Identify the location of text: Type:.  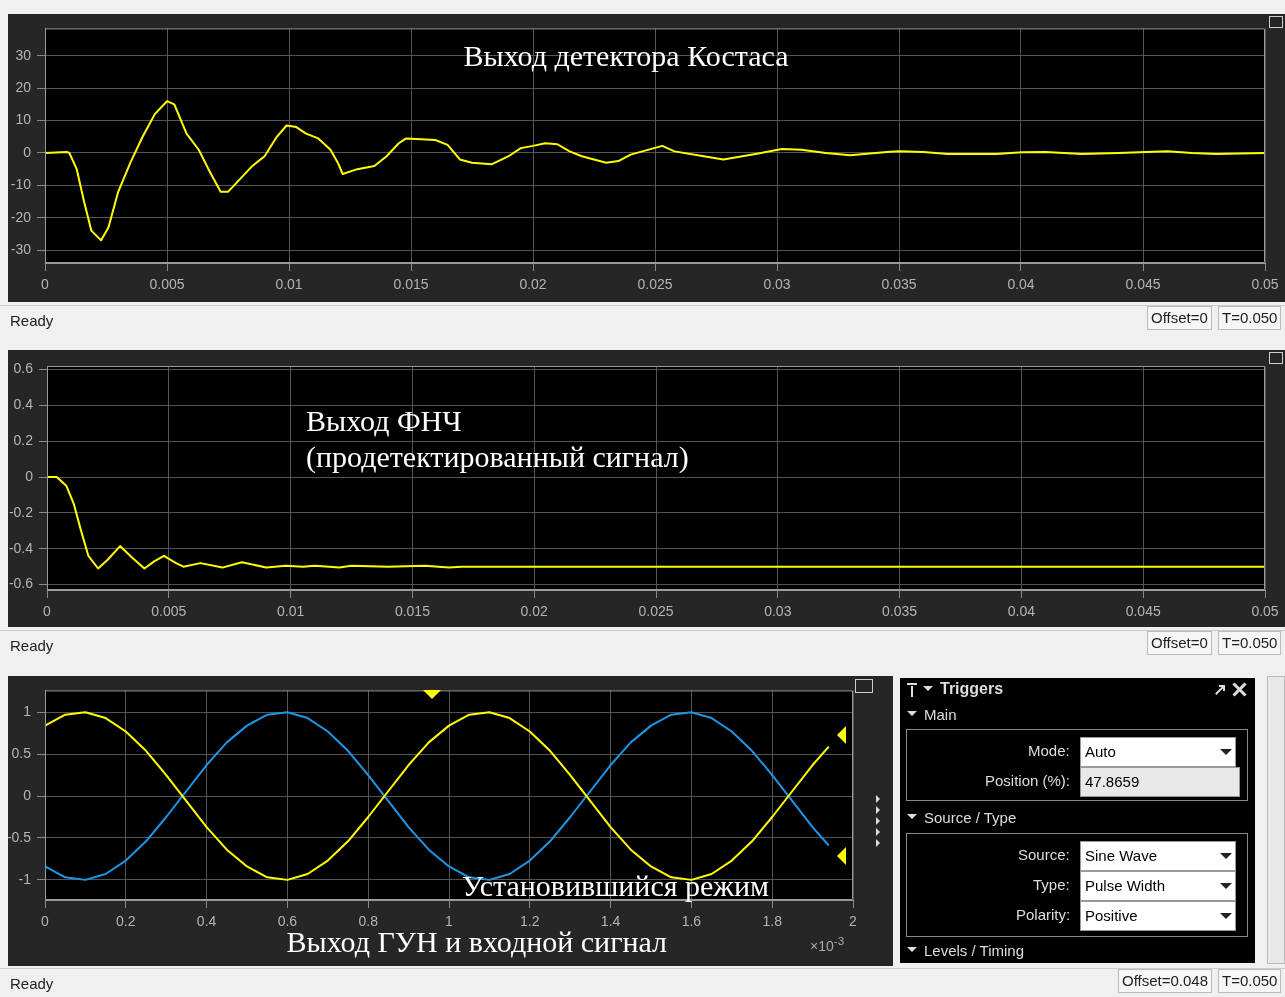
(1051, 884).